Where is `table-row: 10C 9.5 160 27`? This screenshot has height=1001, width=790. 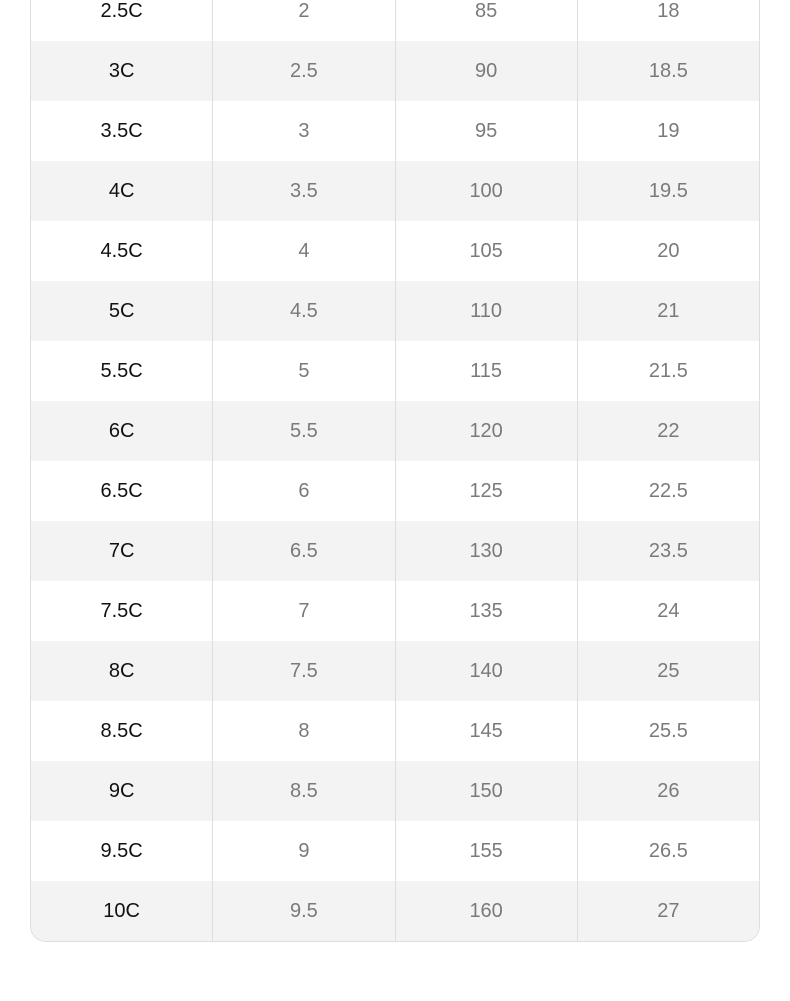 table-row: 10C 9.5 160 27 is located at coordinates (395, 911).